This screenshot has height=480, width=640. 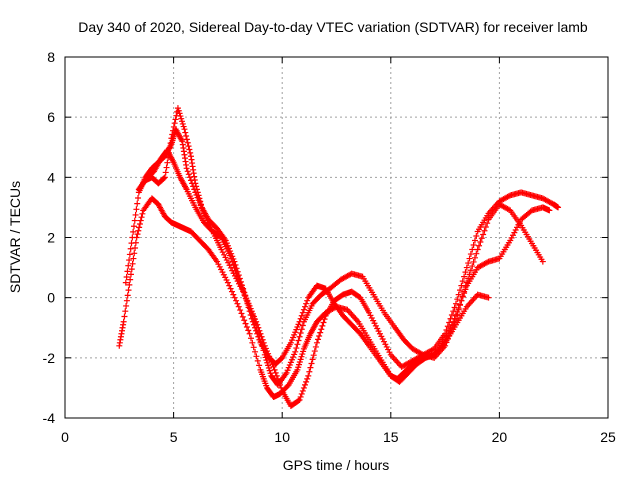 What do you see at coordinates (51, 238) in the screenshot?
I see `y-tick-label: 2` at bounding box center [51, 238].